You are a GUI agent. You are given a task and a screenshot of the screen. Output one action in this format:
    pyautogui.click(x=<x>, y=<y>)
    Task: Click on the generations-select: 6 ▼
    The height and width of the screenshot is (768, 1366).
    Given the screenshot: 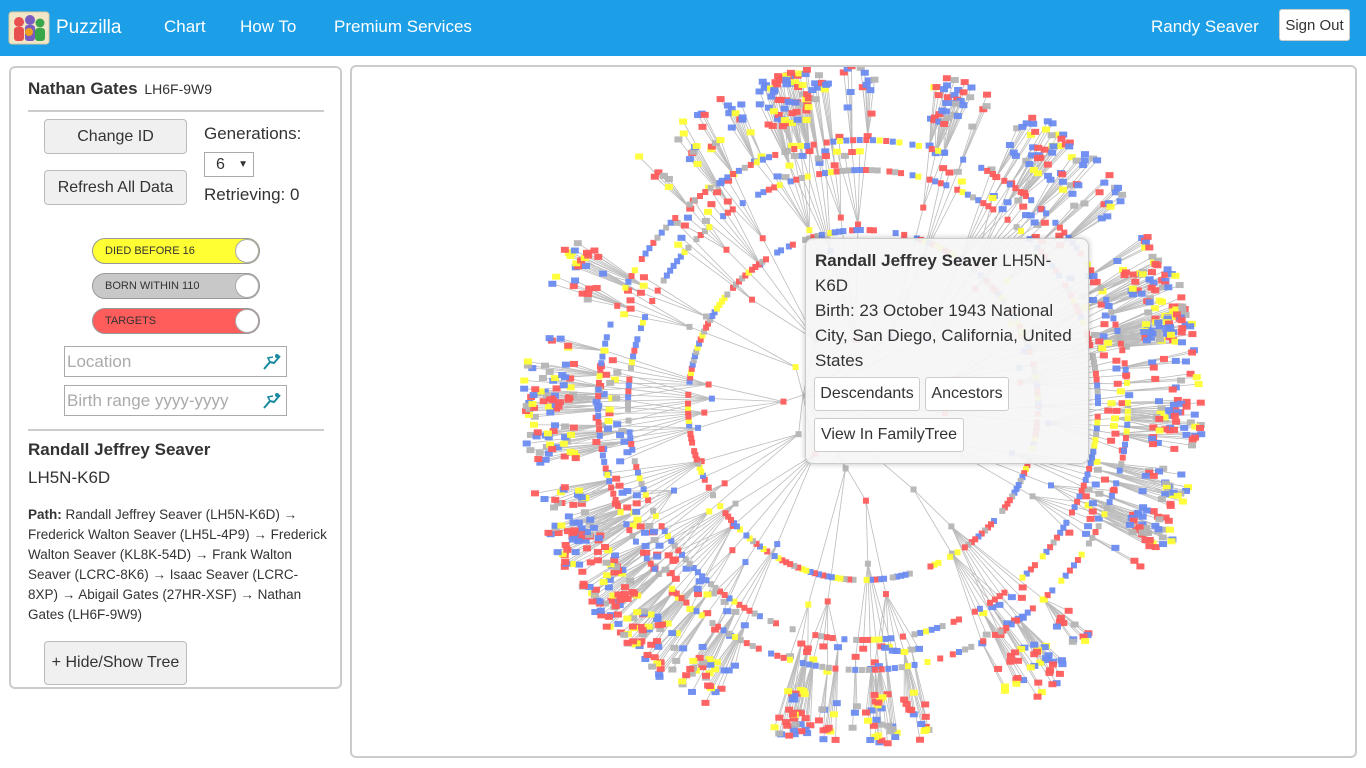 What is the action you would take?
    pyautogui.click(x=229, y=164)
    